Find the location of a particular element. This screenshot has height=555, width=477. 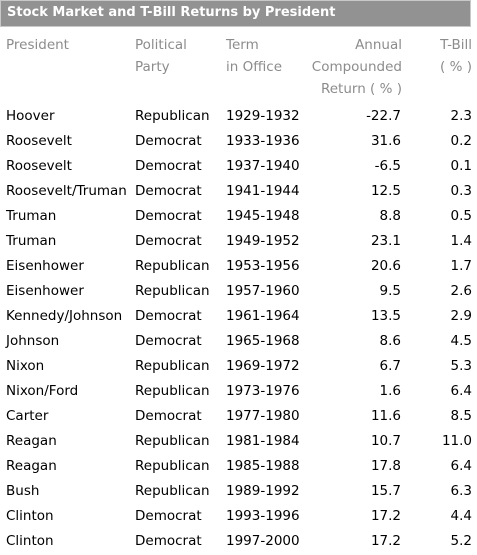

cell-term: 1937-1940 is located at coordinates (263, 166).